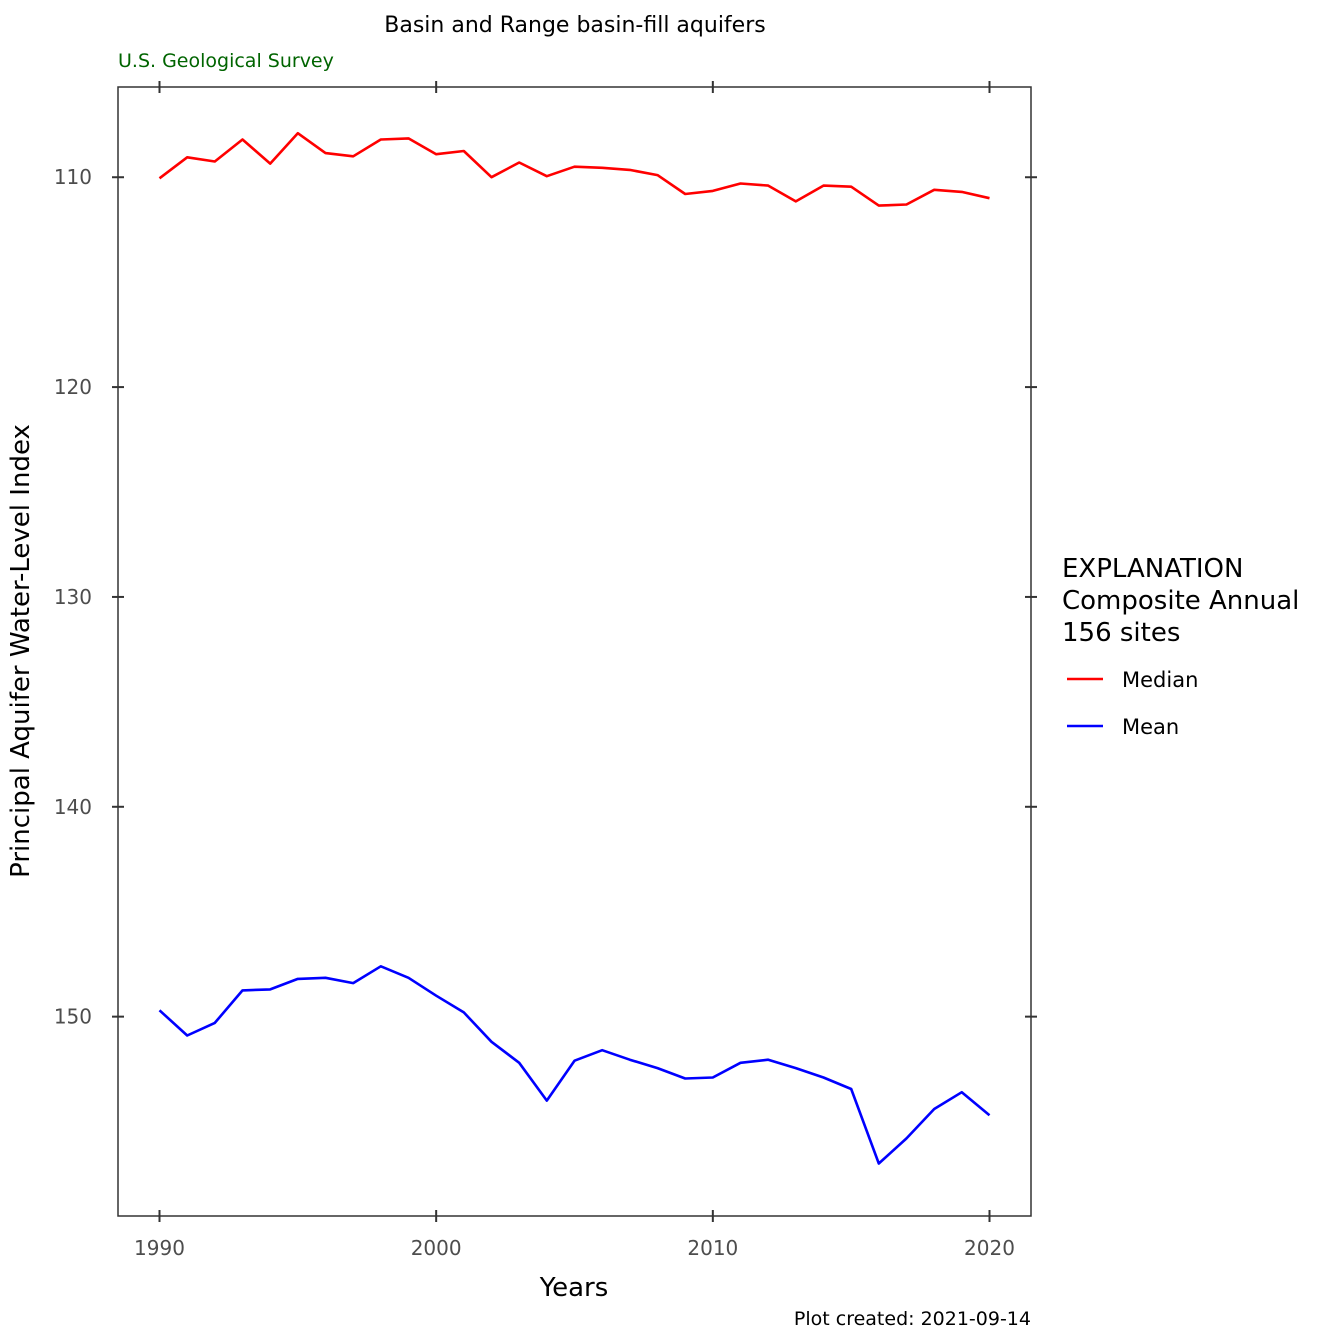 This screenshot has height=1344, width=1344. What do you see at coordinates (574, 169) in the screenshot?
I see `series-line-median` at bounding box center [574, 169].